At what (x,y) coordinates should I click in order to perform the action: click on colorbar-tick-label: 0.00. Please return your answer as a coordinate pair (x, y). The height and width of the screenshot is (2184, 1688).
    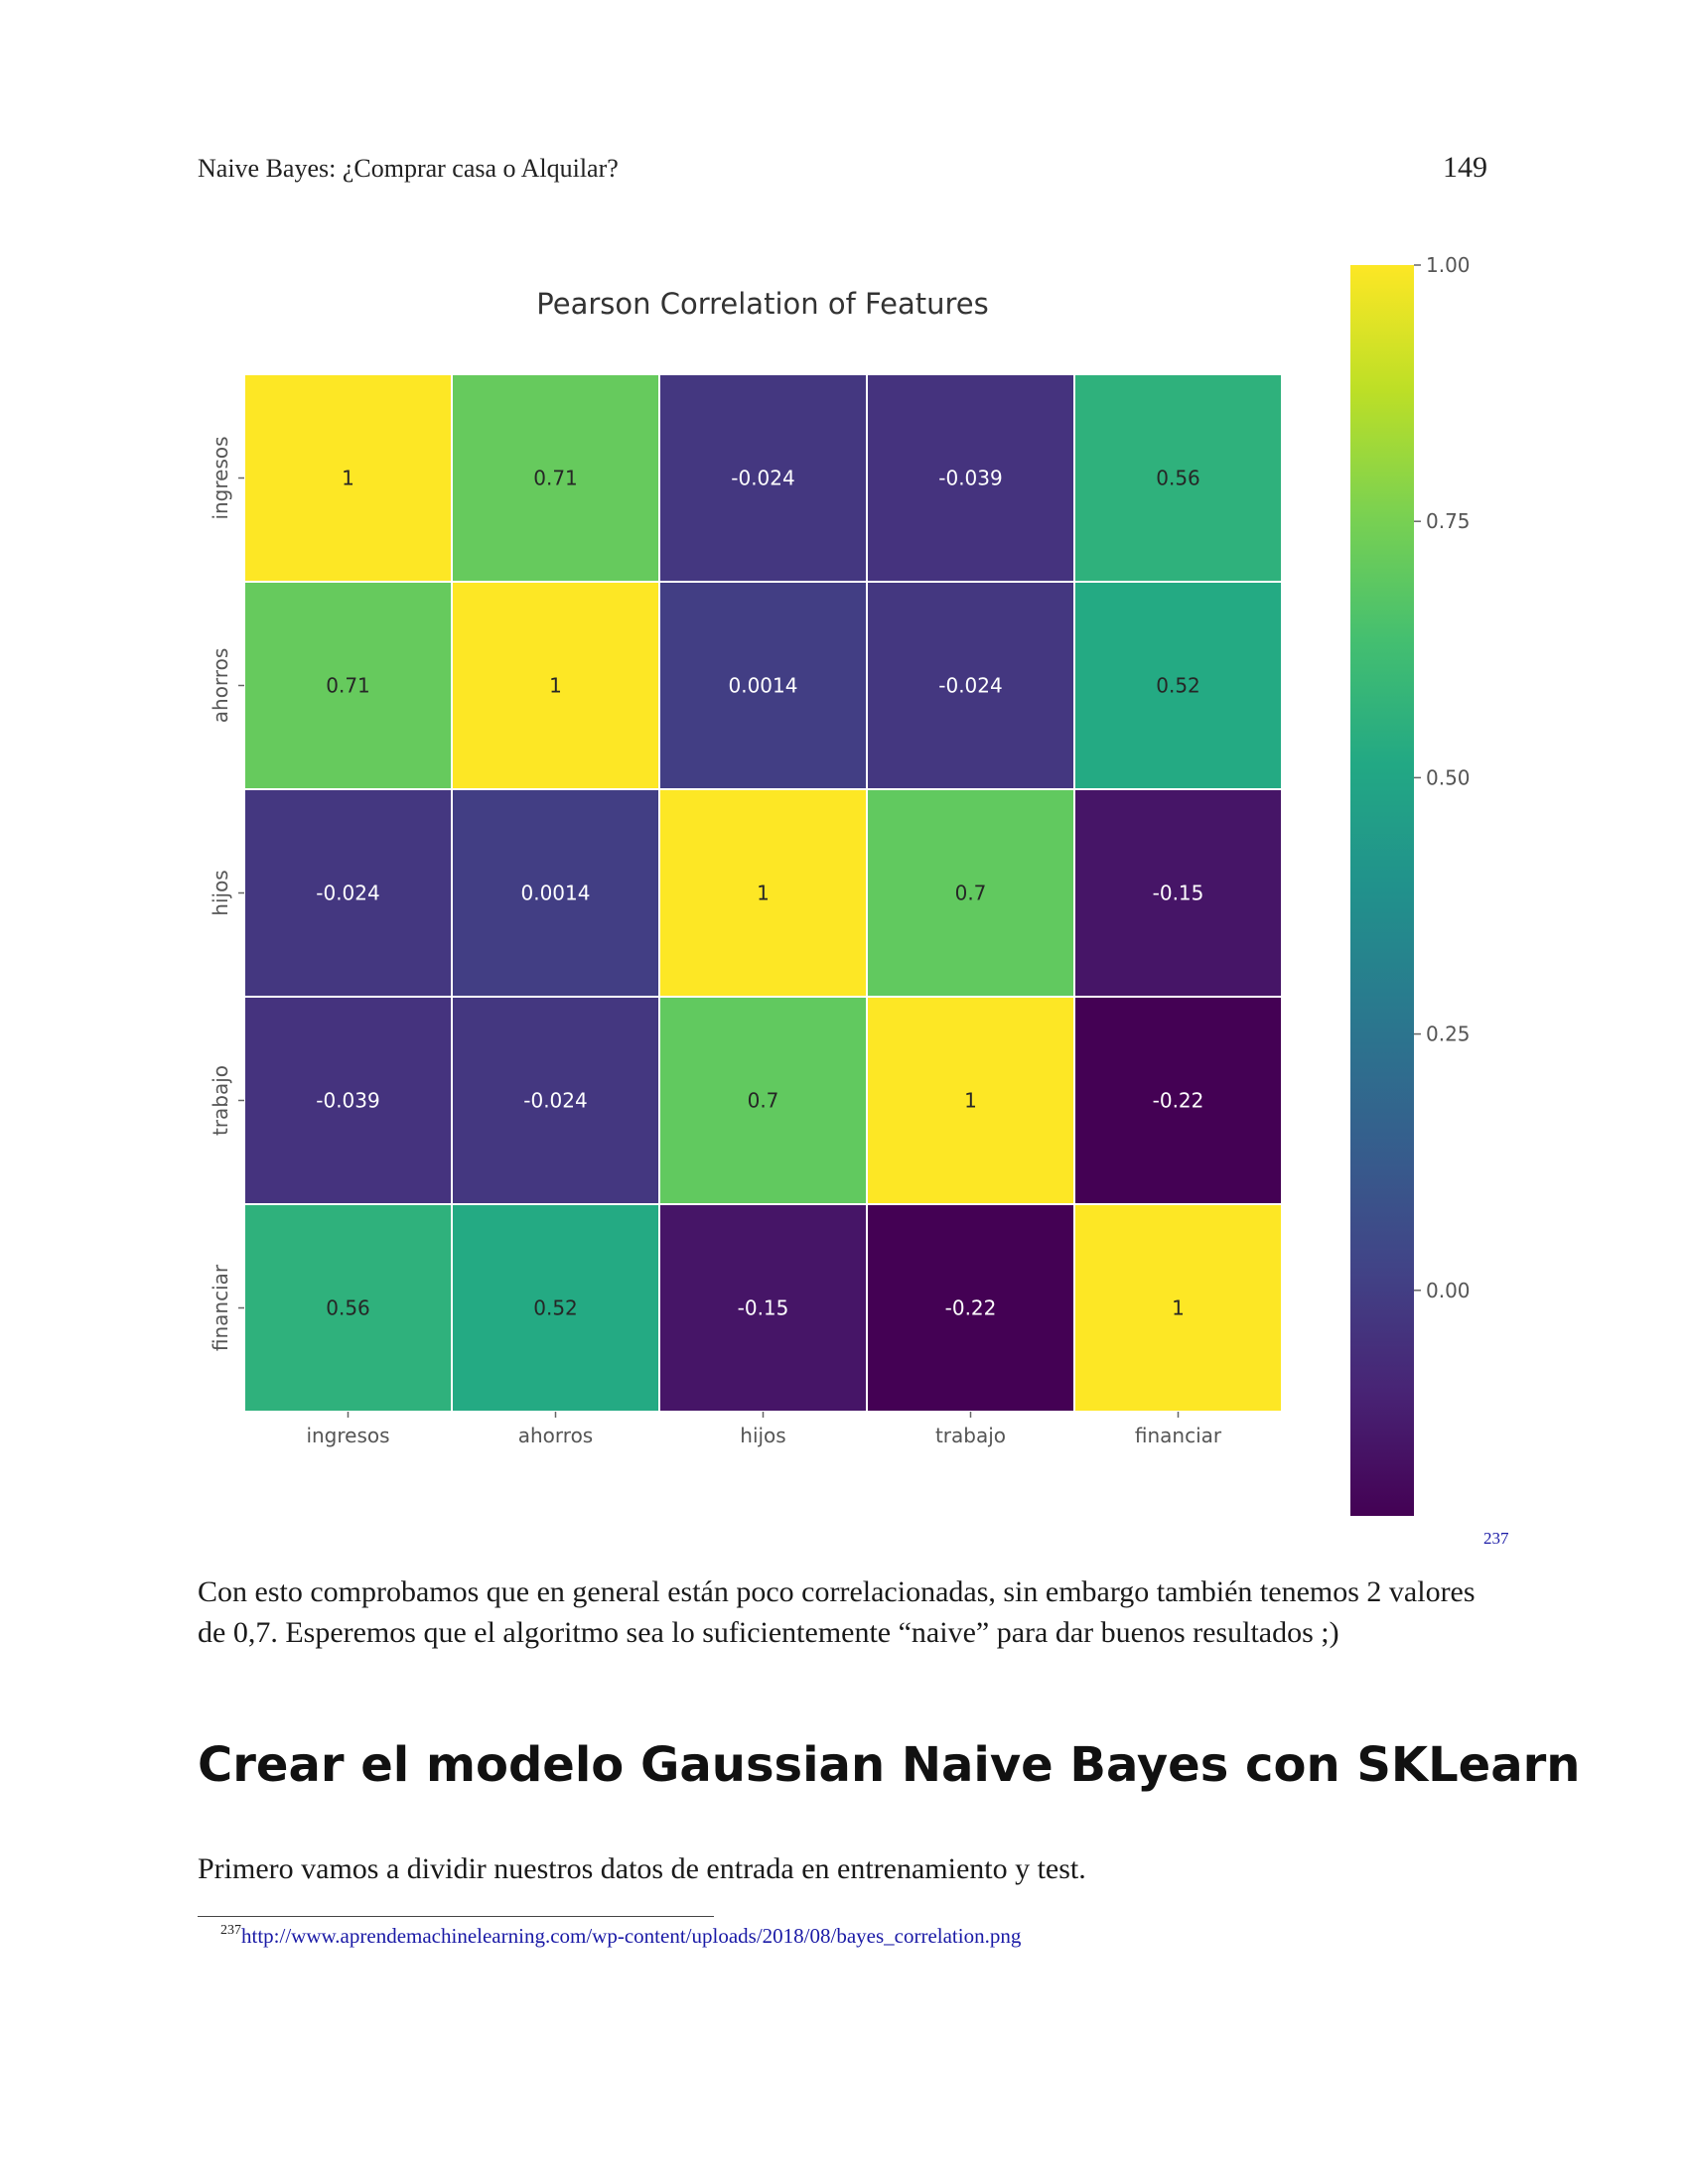
    Looking at the image, I should click on (1448, 1290).